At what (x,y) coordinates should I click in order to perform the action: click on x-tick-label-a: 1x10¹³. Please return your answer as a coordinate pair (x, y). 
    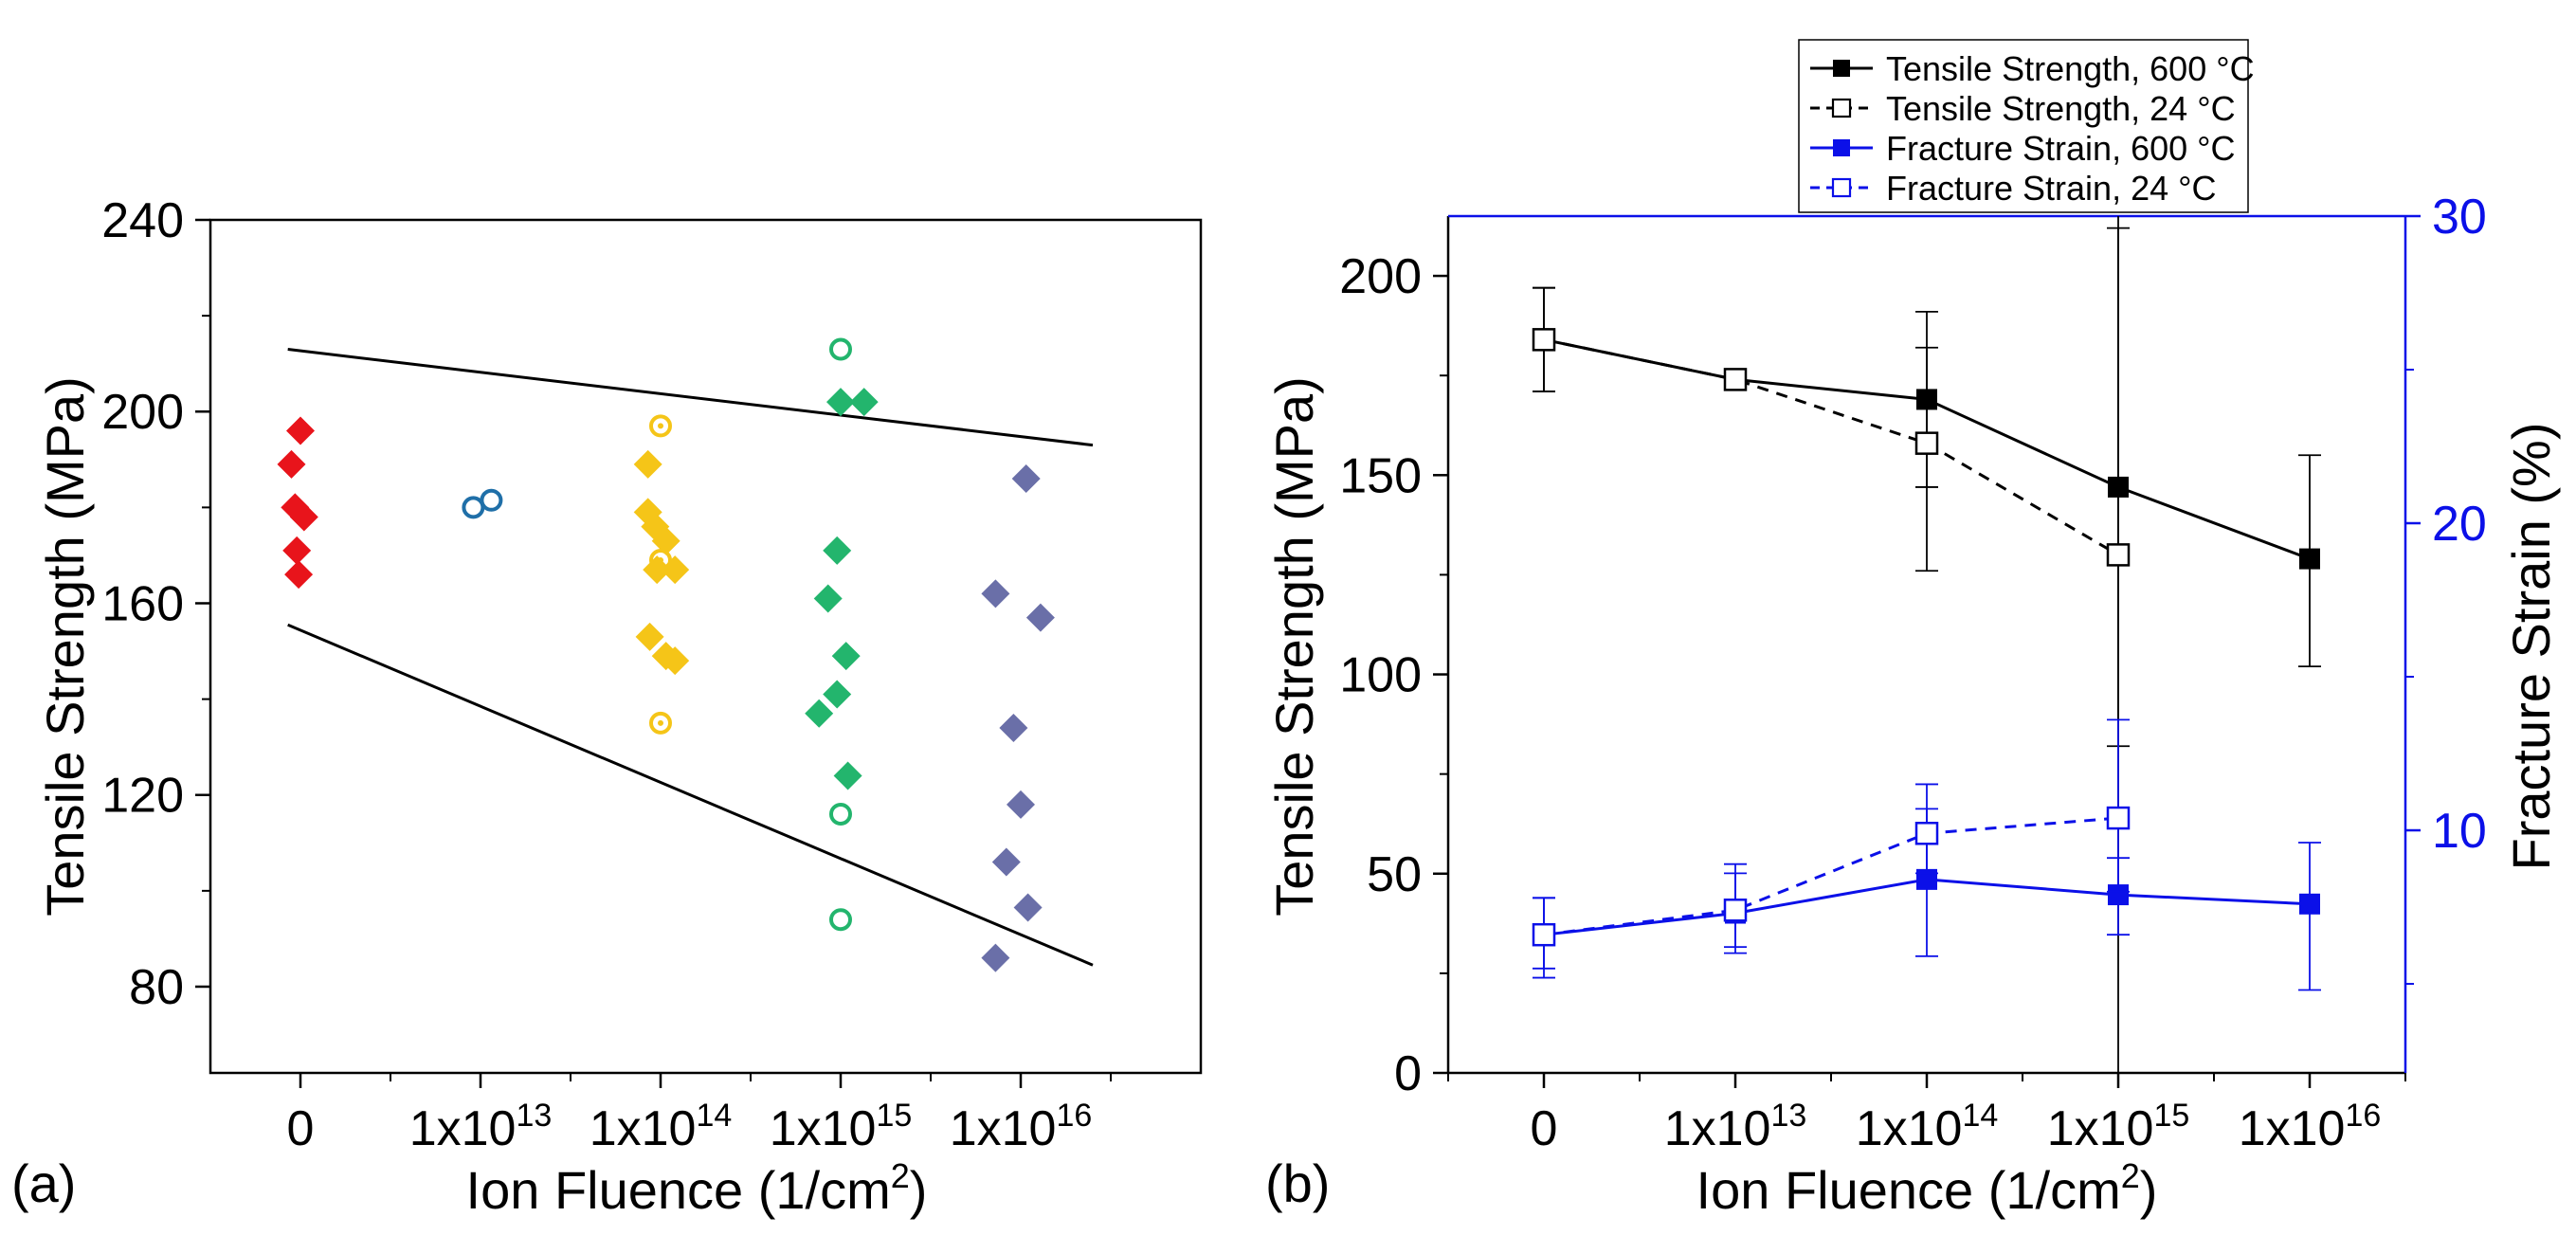
    Looking at the image, I should click on (481, 1127).